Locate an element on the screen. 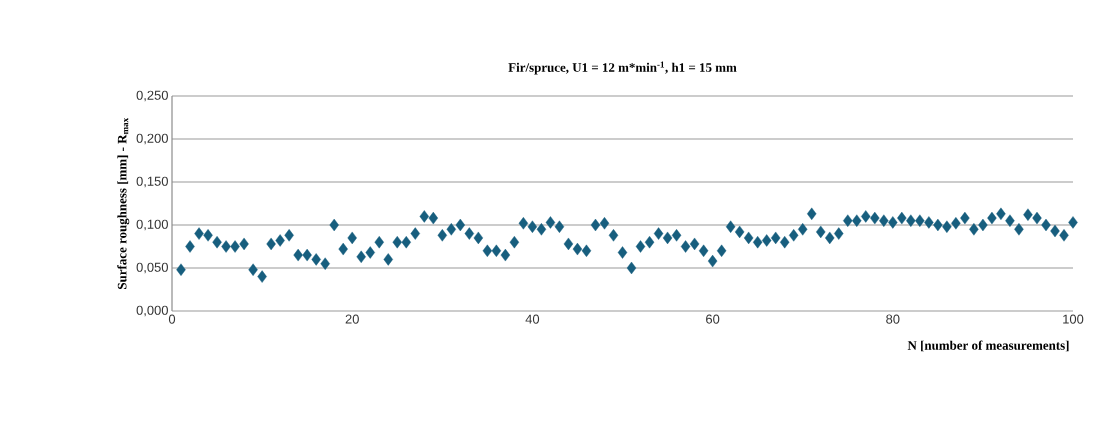 This screenshot has width=1113, height=428. y-tick-label: 0,250 is located at coordinates (152, 96).